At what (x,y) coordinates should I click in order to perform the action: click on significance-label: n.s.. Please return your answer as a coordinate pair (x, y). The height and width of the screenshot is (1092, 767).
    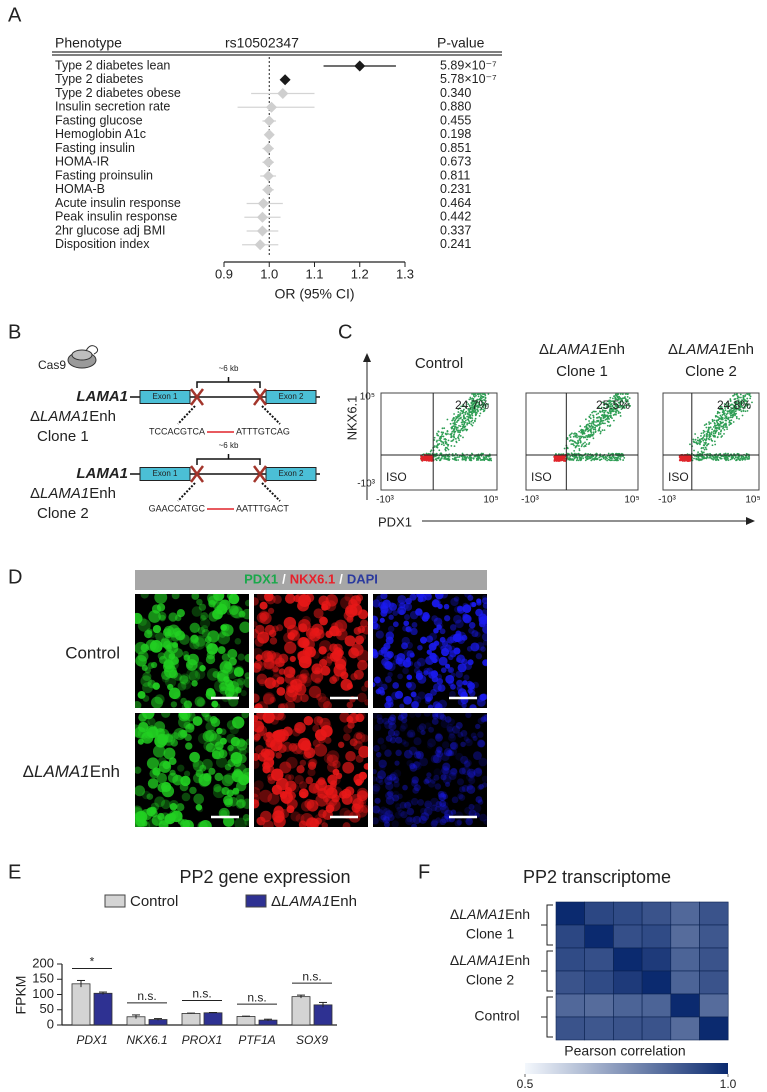
    Looking at the image, I should click on (146, 996).